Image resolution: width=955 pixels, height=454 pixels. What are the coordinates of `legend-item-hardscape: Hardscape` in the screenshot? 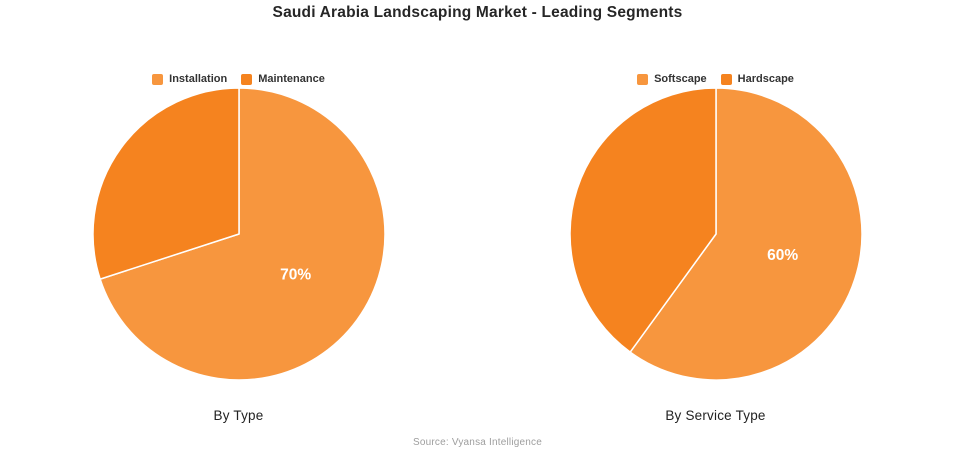 It's located at (757, 79).